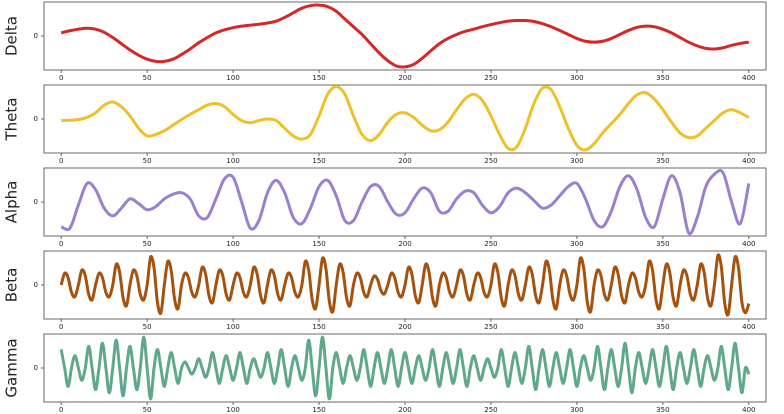  I want to click on y-axis-label: Theta, so click(12, 120).